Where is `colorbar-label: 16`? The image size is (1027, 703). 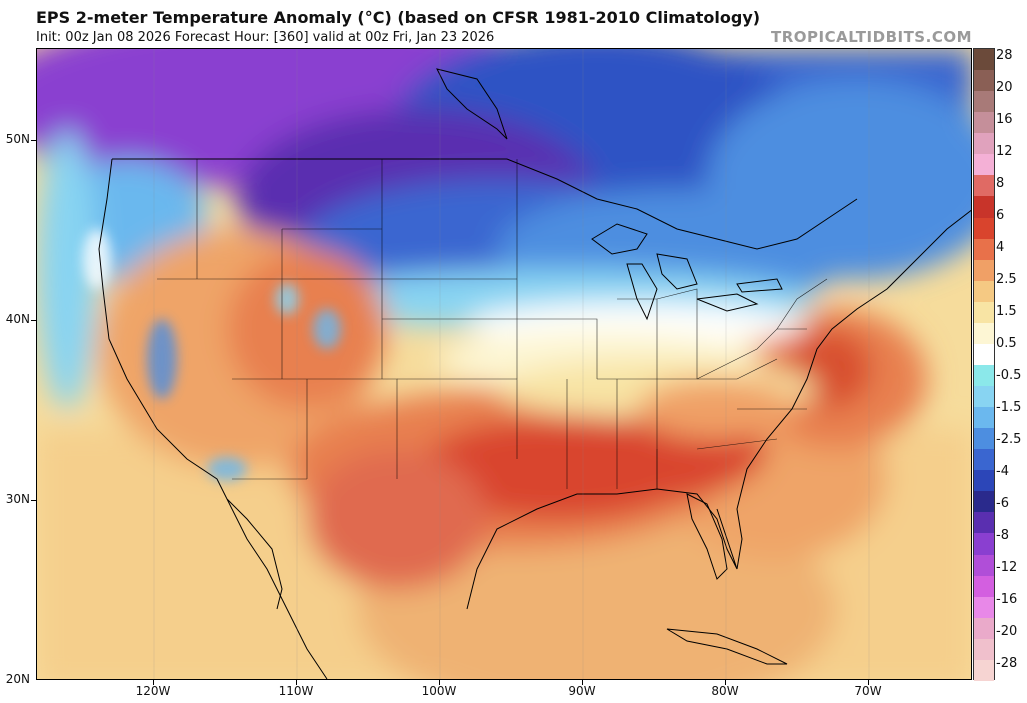 colorbar-label: 16 is located at coordinates (1004, 119).